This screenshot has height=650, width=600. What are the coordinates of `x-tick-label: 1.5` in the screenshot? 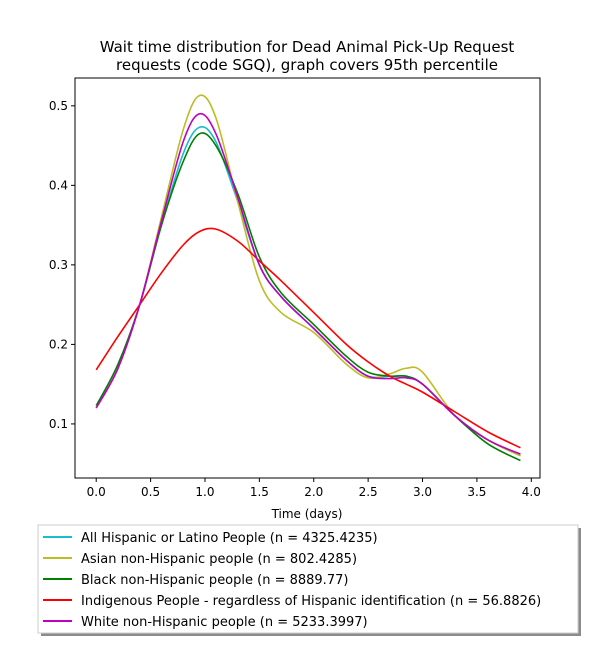 It's located at (259, 492).